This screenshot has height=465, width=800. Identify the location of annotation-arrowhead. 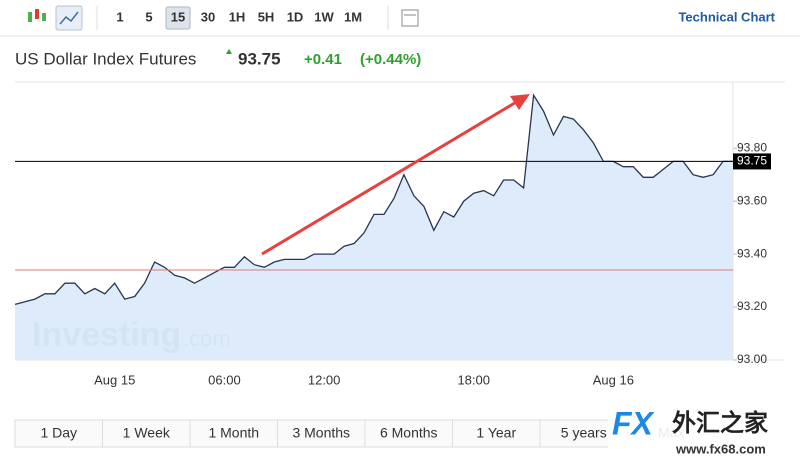
(520, 102).